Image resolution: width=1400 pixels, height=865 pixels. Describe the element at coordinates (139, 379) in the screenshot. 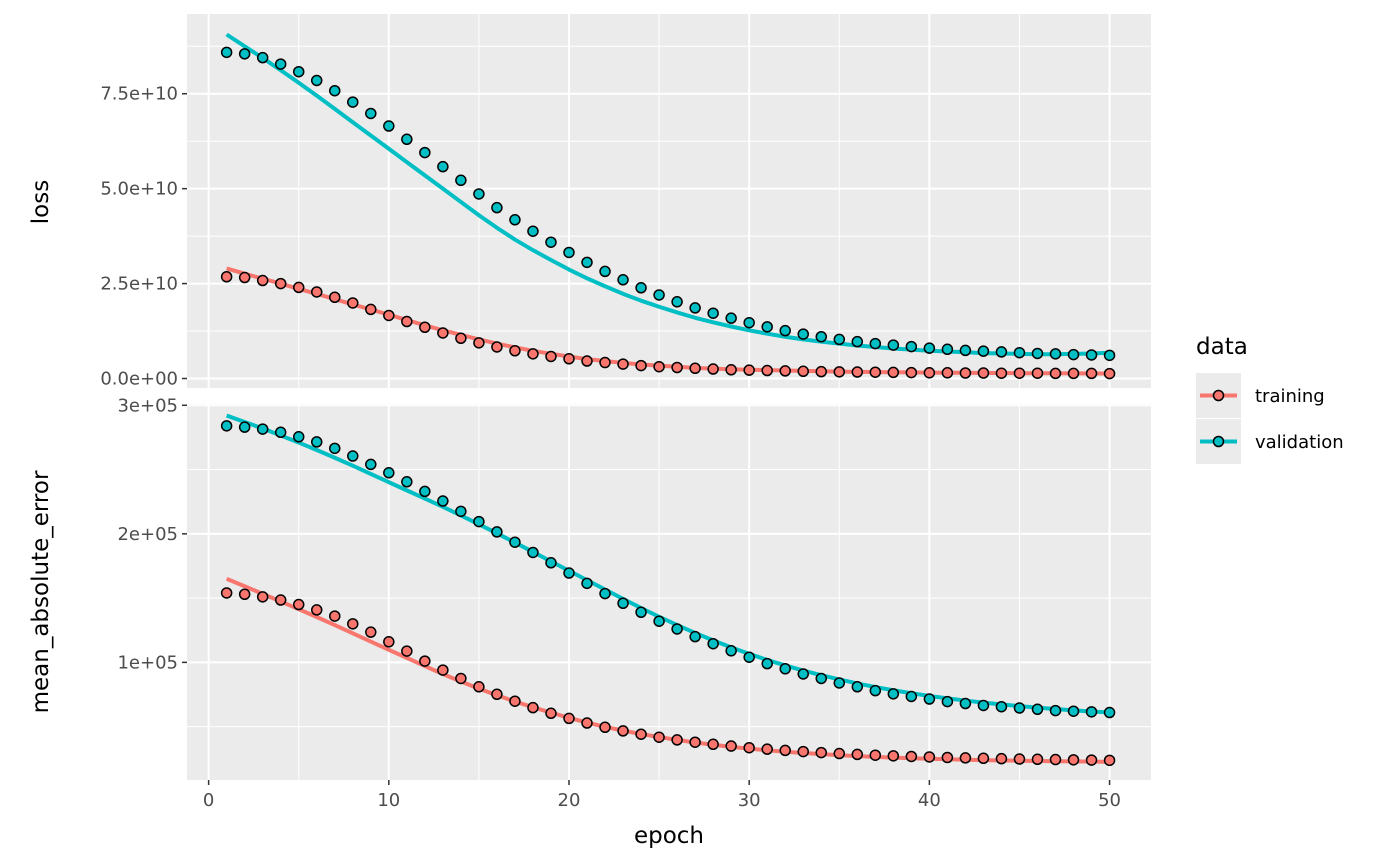

I see `y-tick-label: 0.0e+00` at that location.